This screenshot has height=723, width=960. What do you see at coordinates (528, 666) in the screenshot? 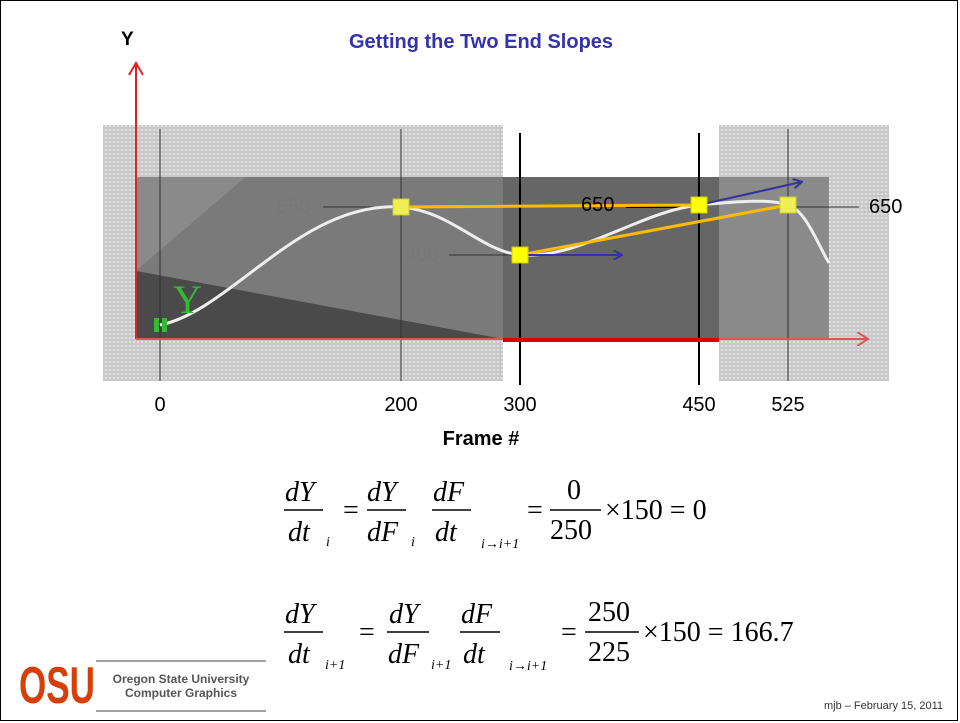
I see `eq2-m2-subscript: i→i+1` at bounding box center [528, 666].